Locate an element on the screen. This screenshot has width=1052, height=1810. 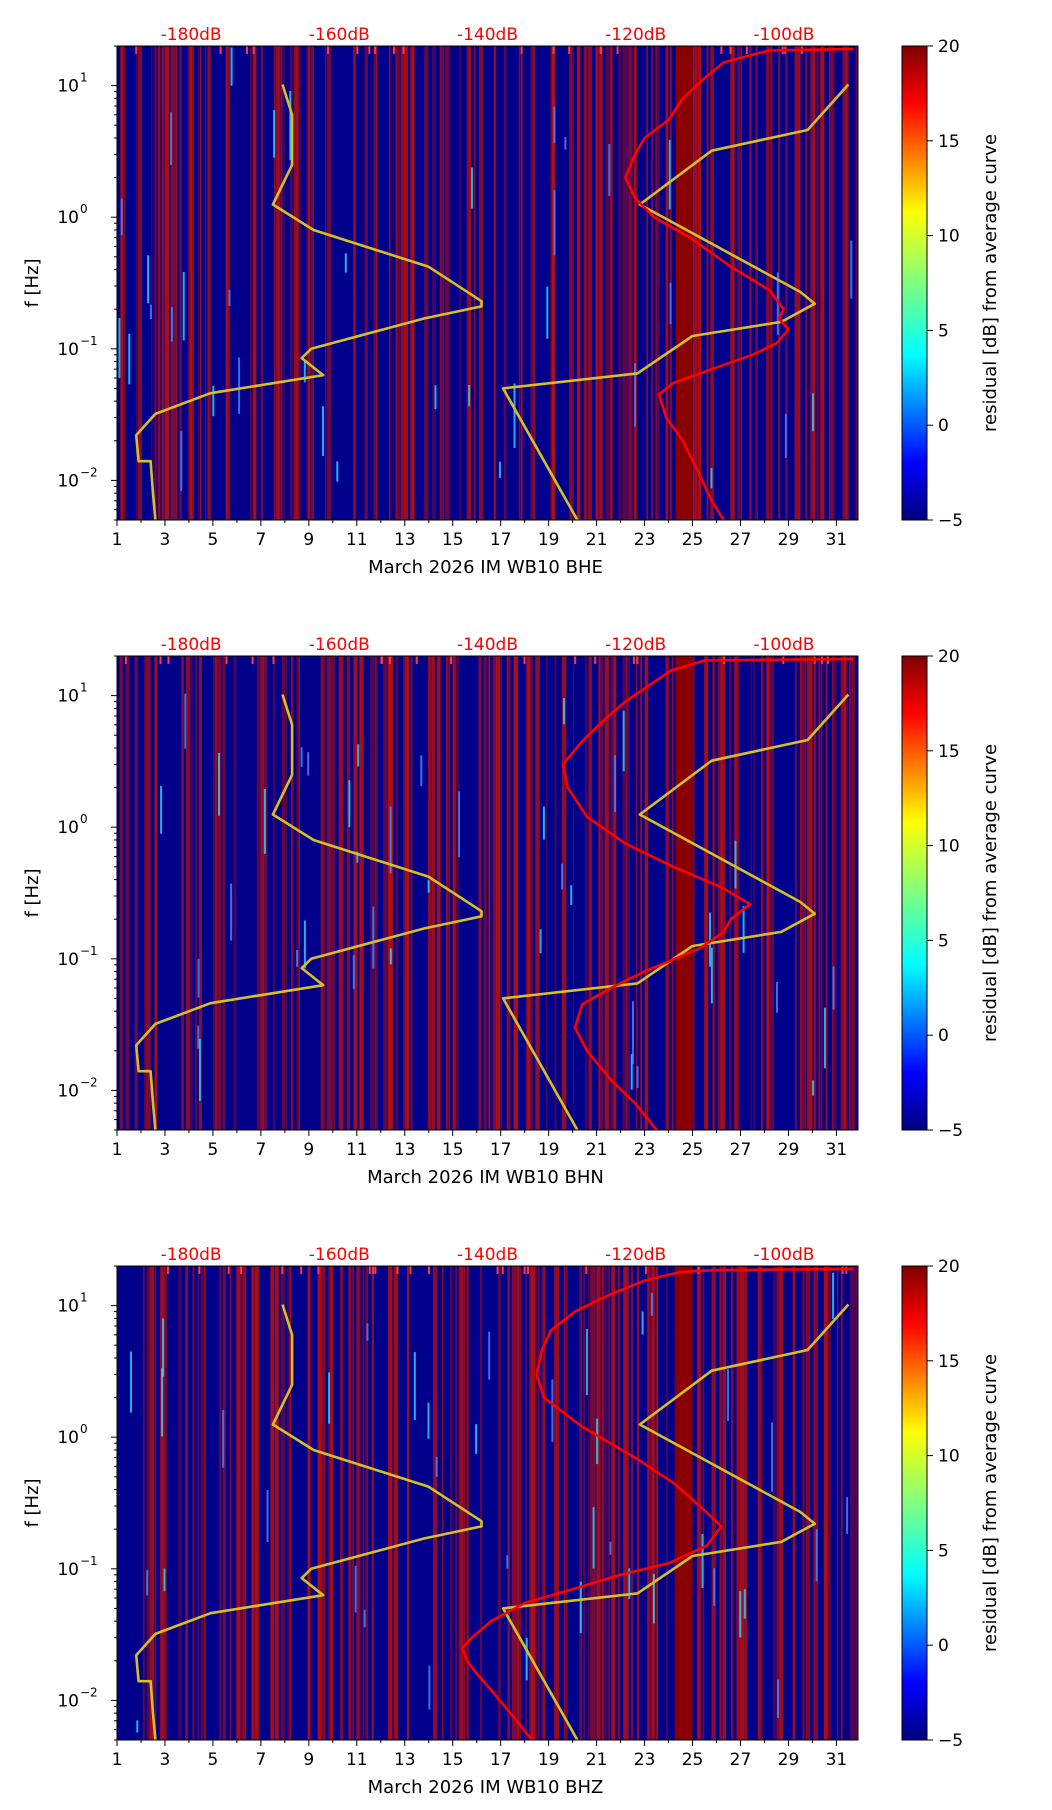
x-tick-label: 5 is located at coordinates (213, 1760).